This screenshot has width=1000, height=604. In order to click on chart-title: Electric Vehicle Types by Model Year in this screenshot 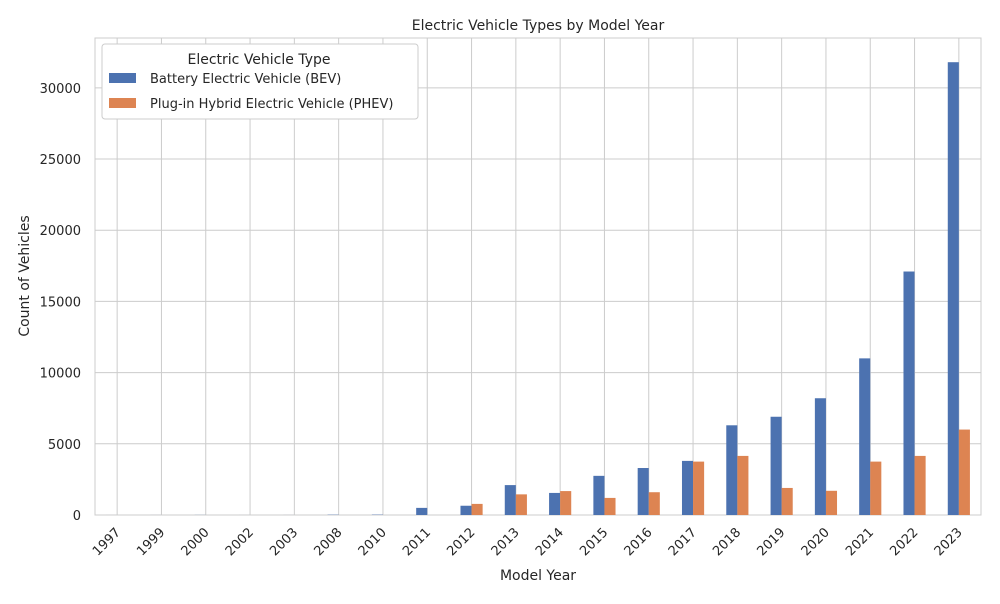, I will do `click(538, 26)`.